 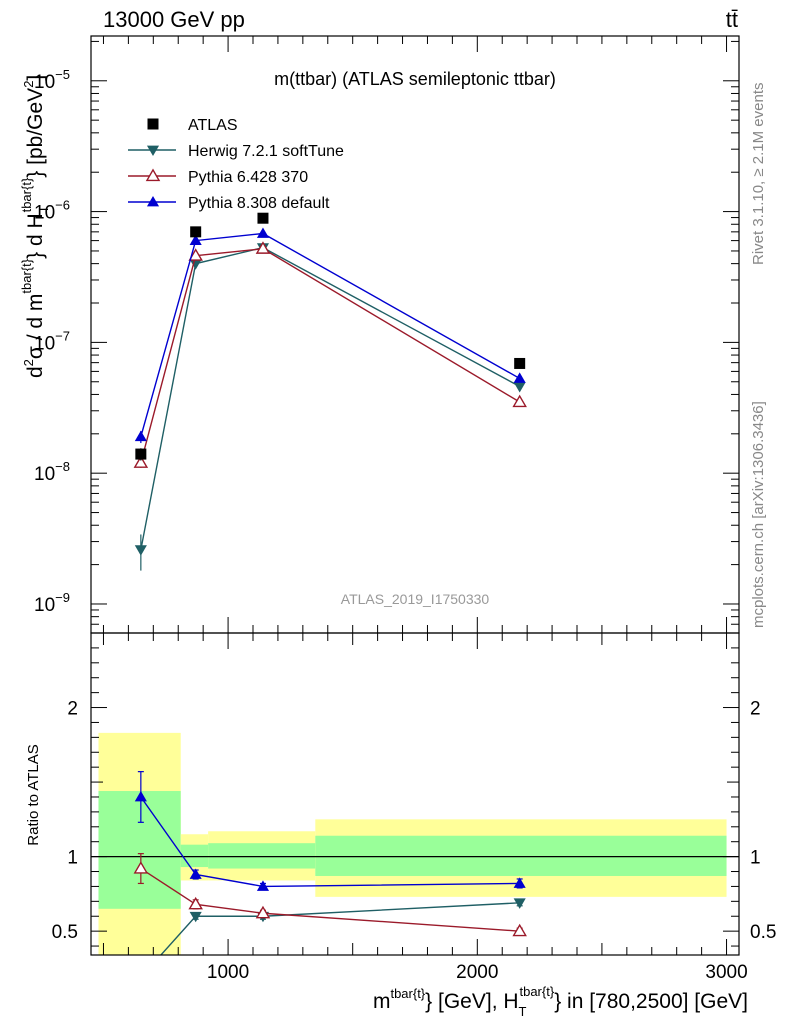 What do you see at coordinates (259, 203) in the screenshot?
I see `legend-label: Pythia 8.308 default` at bounding box center [259, 203].